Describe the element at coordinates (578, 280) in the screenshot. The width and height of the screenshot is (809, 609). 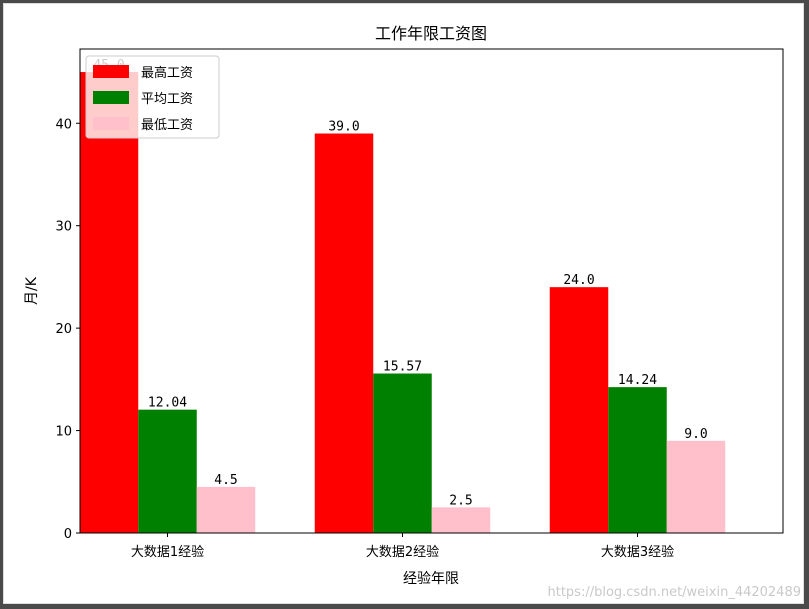
I see `bar-value-label: 24.0` at that location.